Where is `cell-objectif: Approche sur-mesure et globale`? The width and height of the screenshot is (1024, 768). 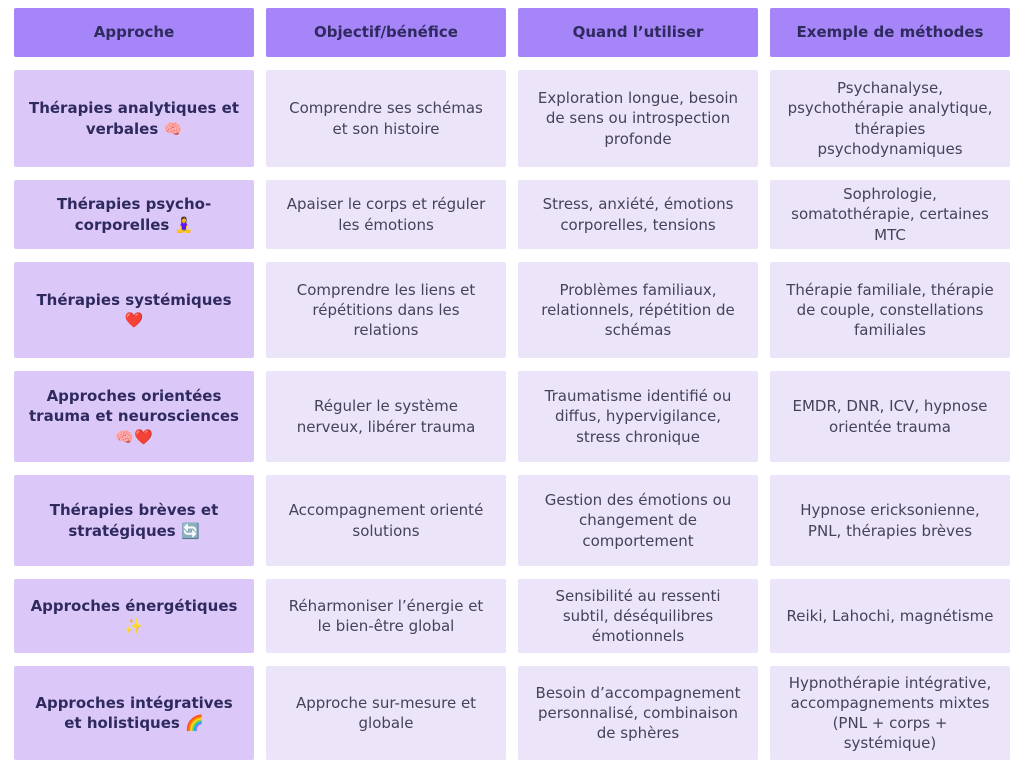 cell-objectif: Approche sur-mesure et globale is located at coordinates (386, 713).